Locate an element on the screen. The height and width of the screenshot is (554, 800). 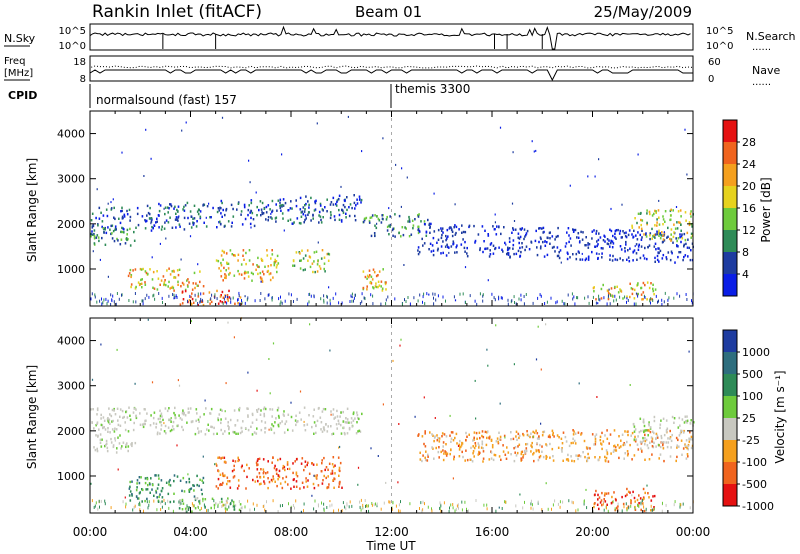
colorbar-swatch is located at coordinates (730, 241).